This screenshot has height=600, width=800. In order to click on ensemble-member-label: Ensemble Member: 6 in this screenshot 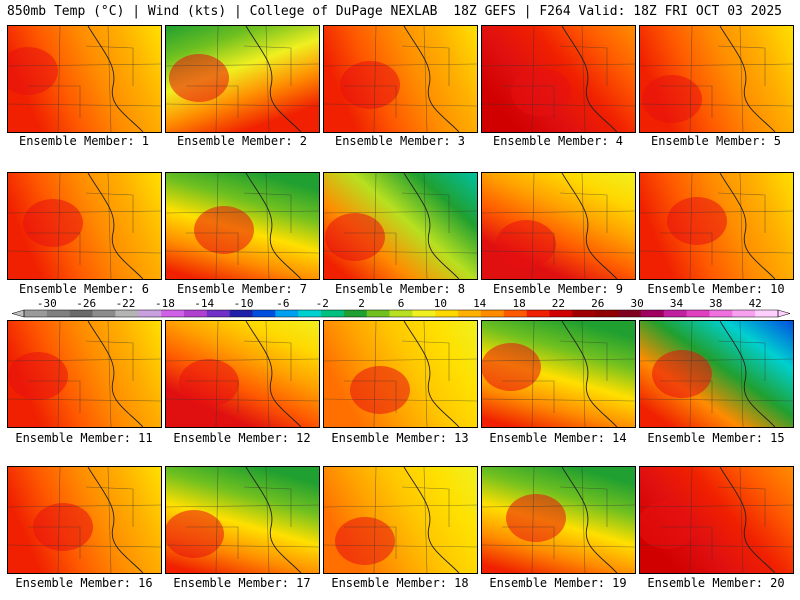, I will do `click(84, 289)`.